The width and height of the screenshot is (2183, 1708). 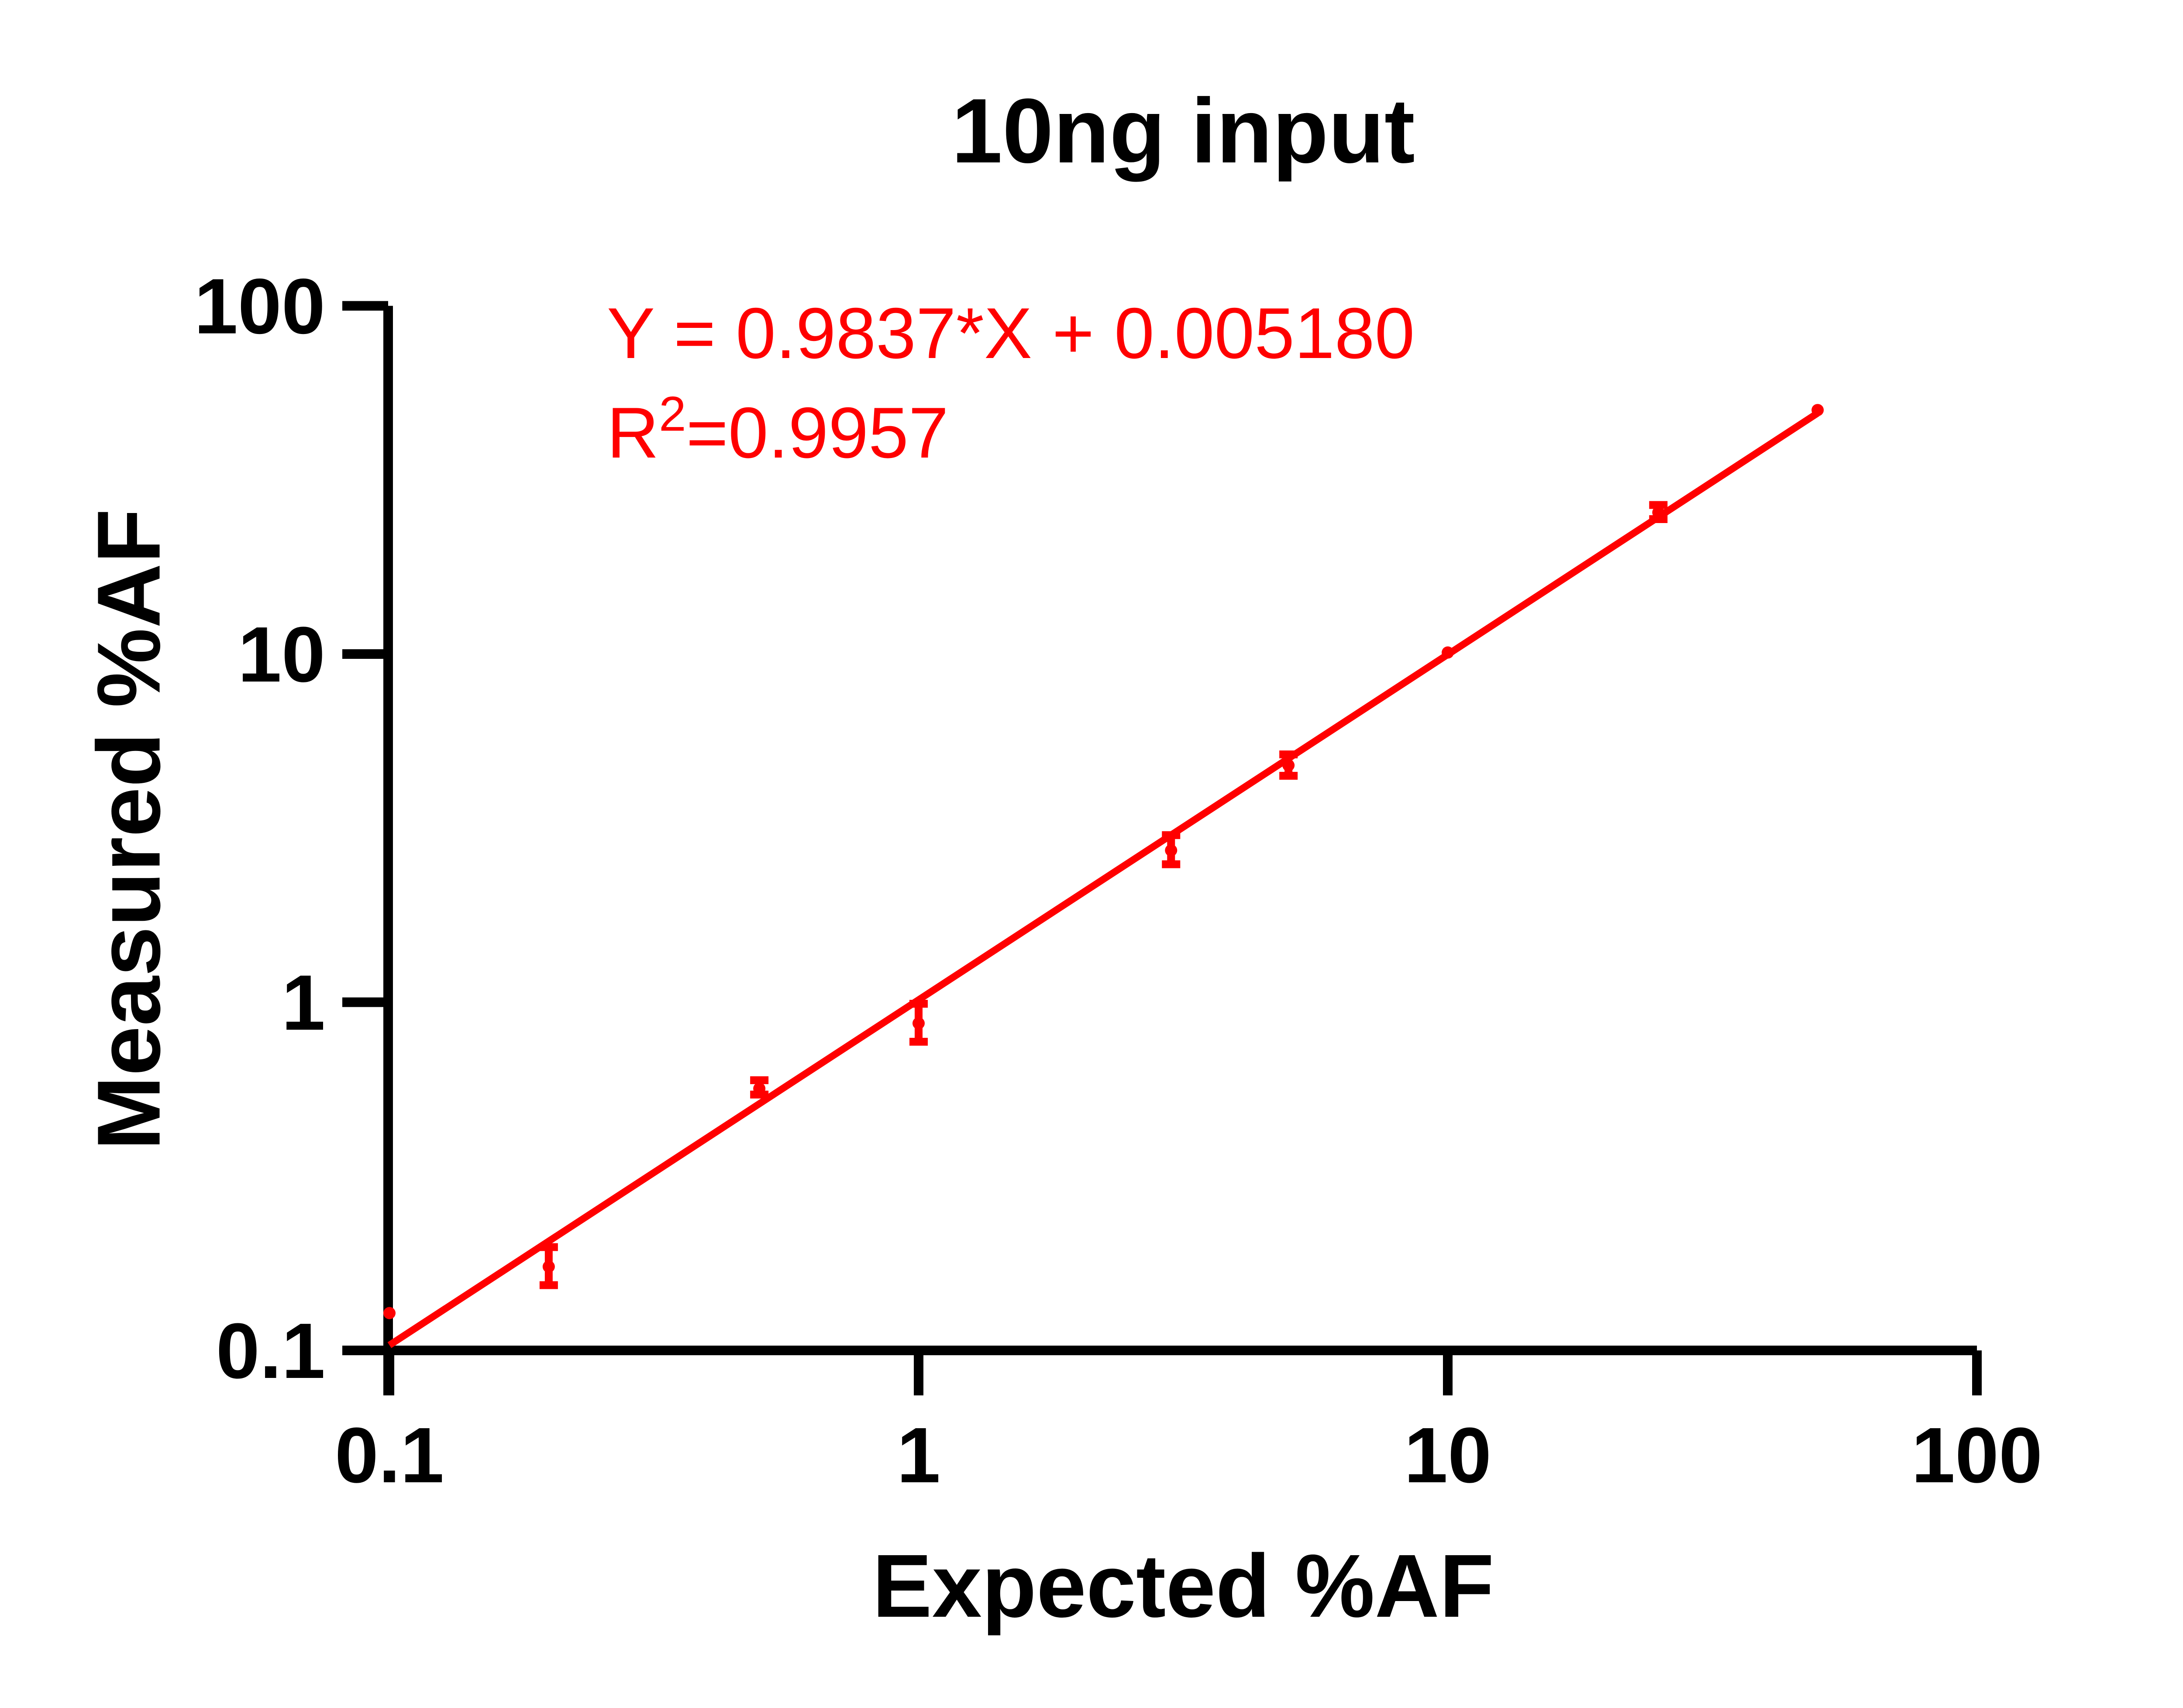 What do you see at coordinates (389, 1455) in the screenshot?
I see `x-tick-label: 0.1` at bounding box center [389, 1455].